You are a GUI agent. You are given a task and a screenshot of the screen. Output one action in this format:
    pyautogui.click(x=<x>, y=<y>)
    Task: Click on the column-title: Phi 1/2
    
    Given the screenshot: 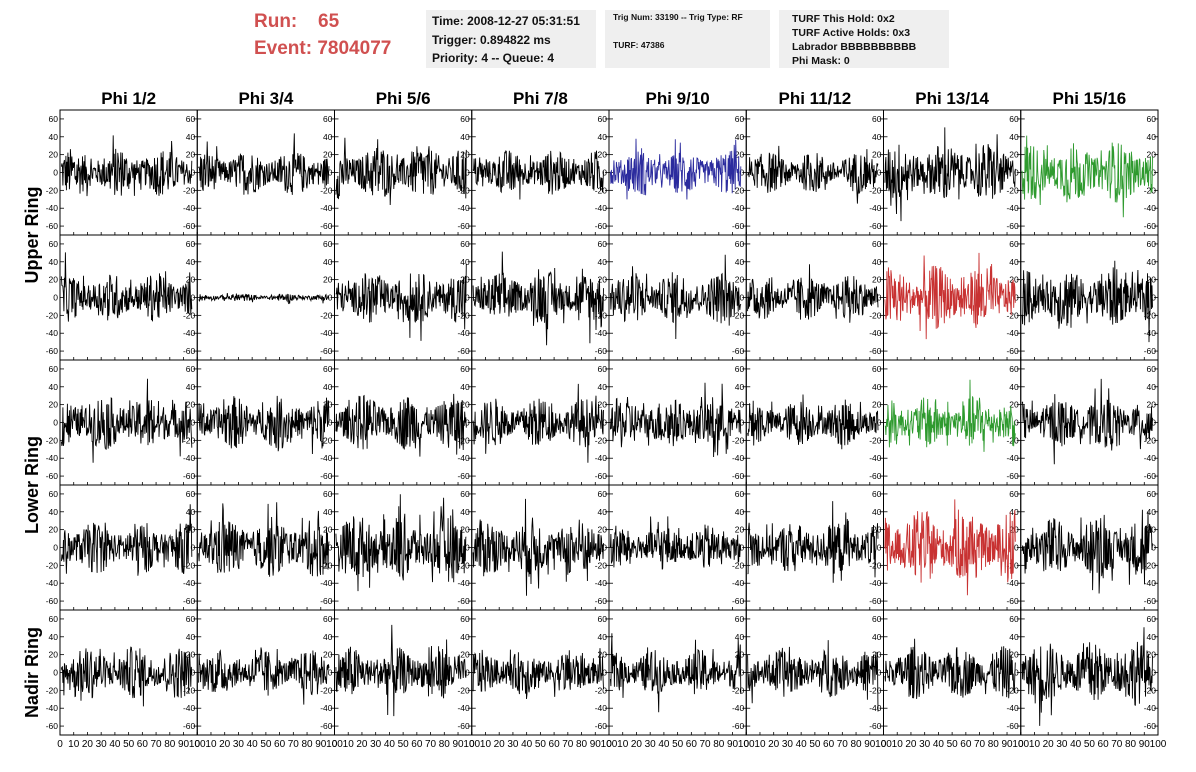 What is the action you would take?
    pyautogui.click(x=128, y=98)
    